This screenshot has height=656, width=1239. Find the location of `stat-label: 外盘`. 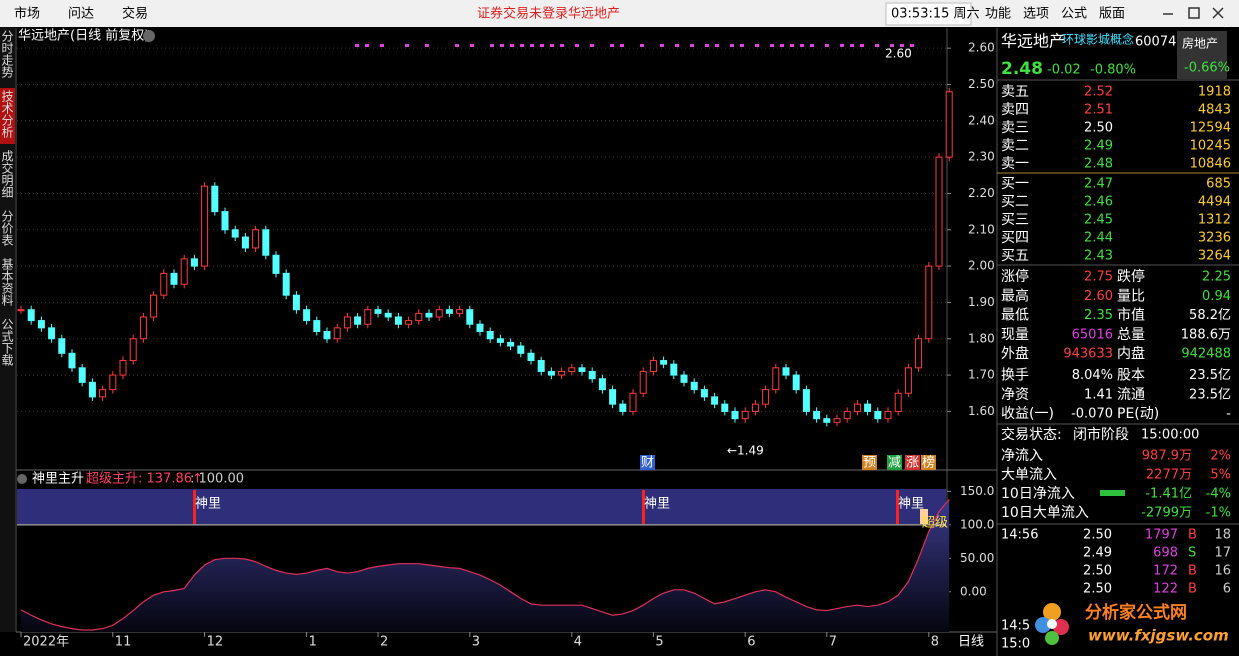

stat-label: 外盘 is located at coordinates (1015, 353).